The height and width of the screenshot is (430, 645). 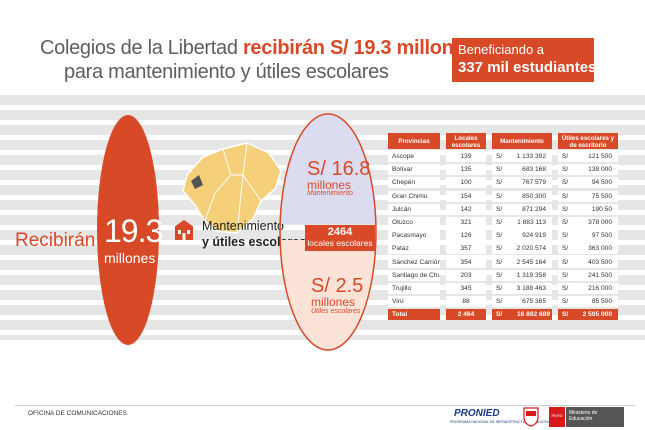 I want to click on cell-mant: S/2 545 164, so click(x=522, y=262).